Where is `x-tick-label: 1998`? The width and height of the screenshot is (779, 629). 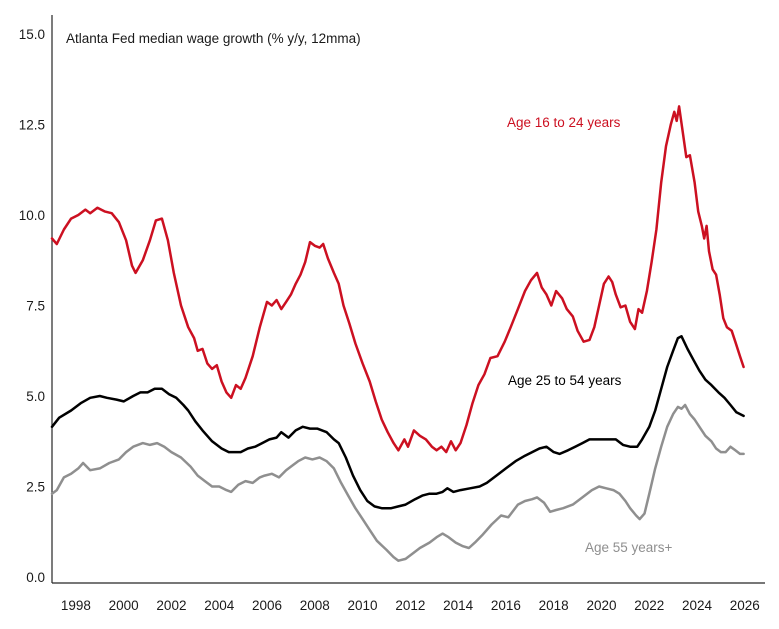
x-tick-label: 1998 is located at coordinates (76, 605).